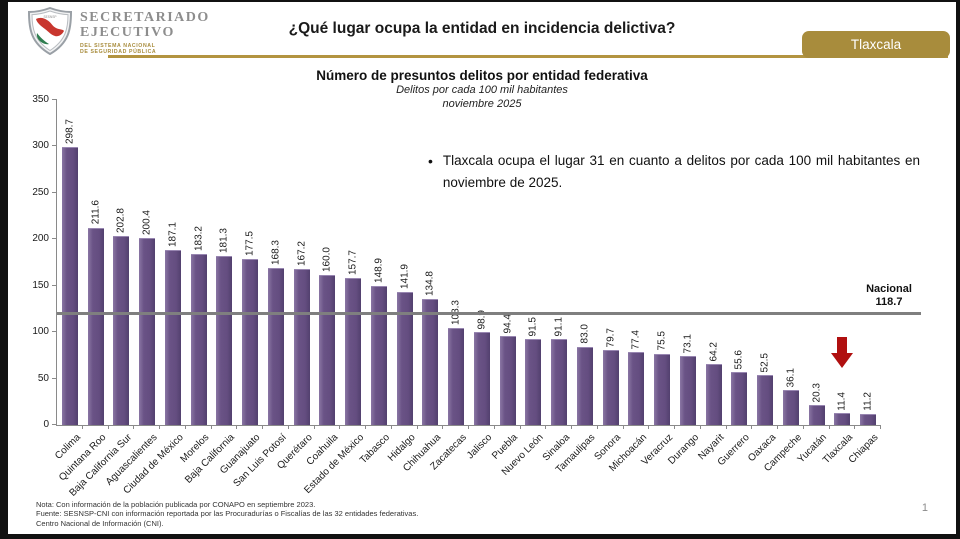  I want to click on bar-slot: 91.5 Nuevo León, so click(523, 289).